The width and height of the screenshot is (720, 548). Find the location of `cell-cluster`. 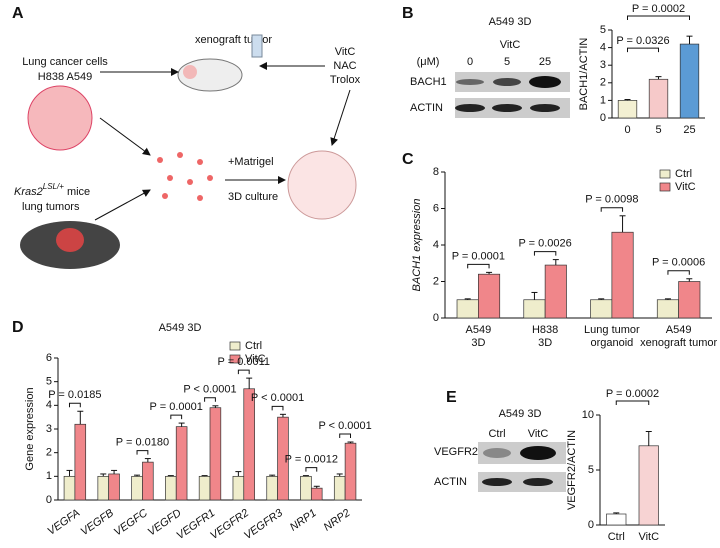

cell-cluster is located at coordinates (185, 176).